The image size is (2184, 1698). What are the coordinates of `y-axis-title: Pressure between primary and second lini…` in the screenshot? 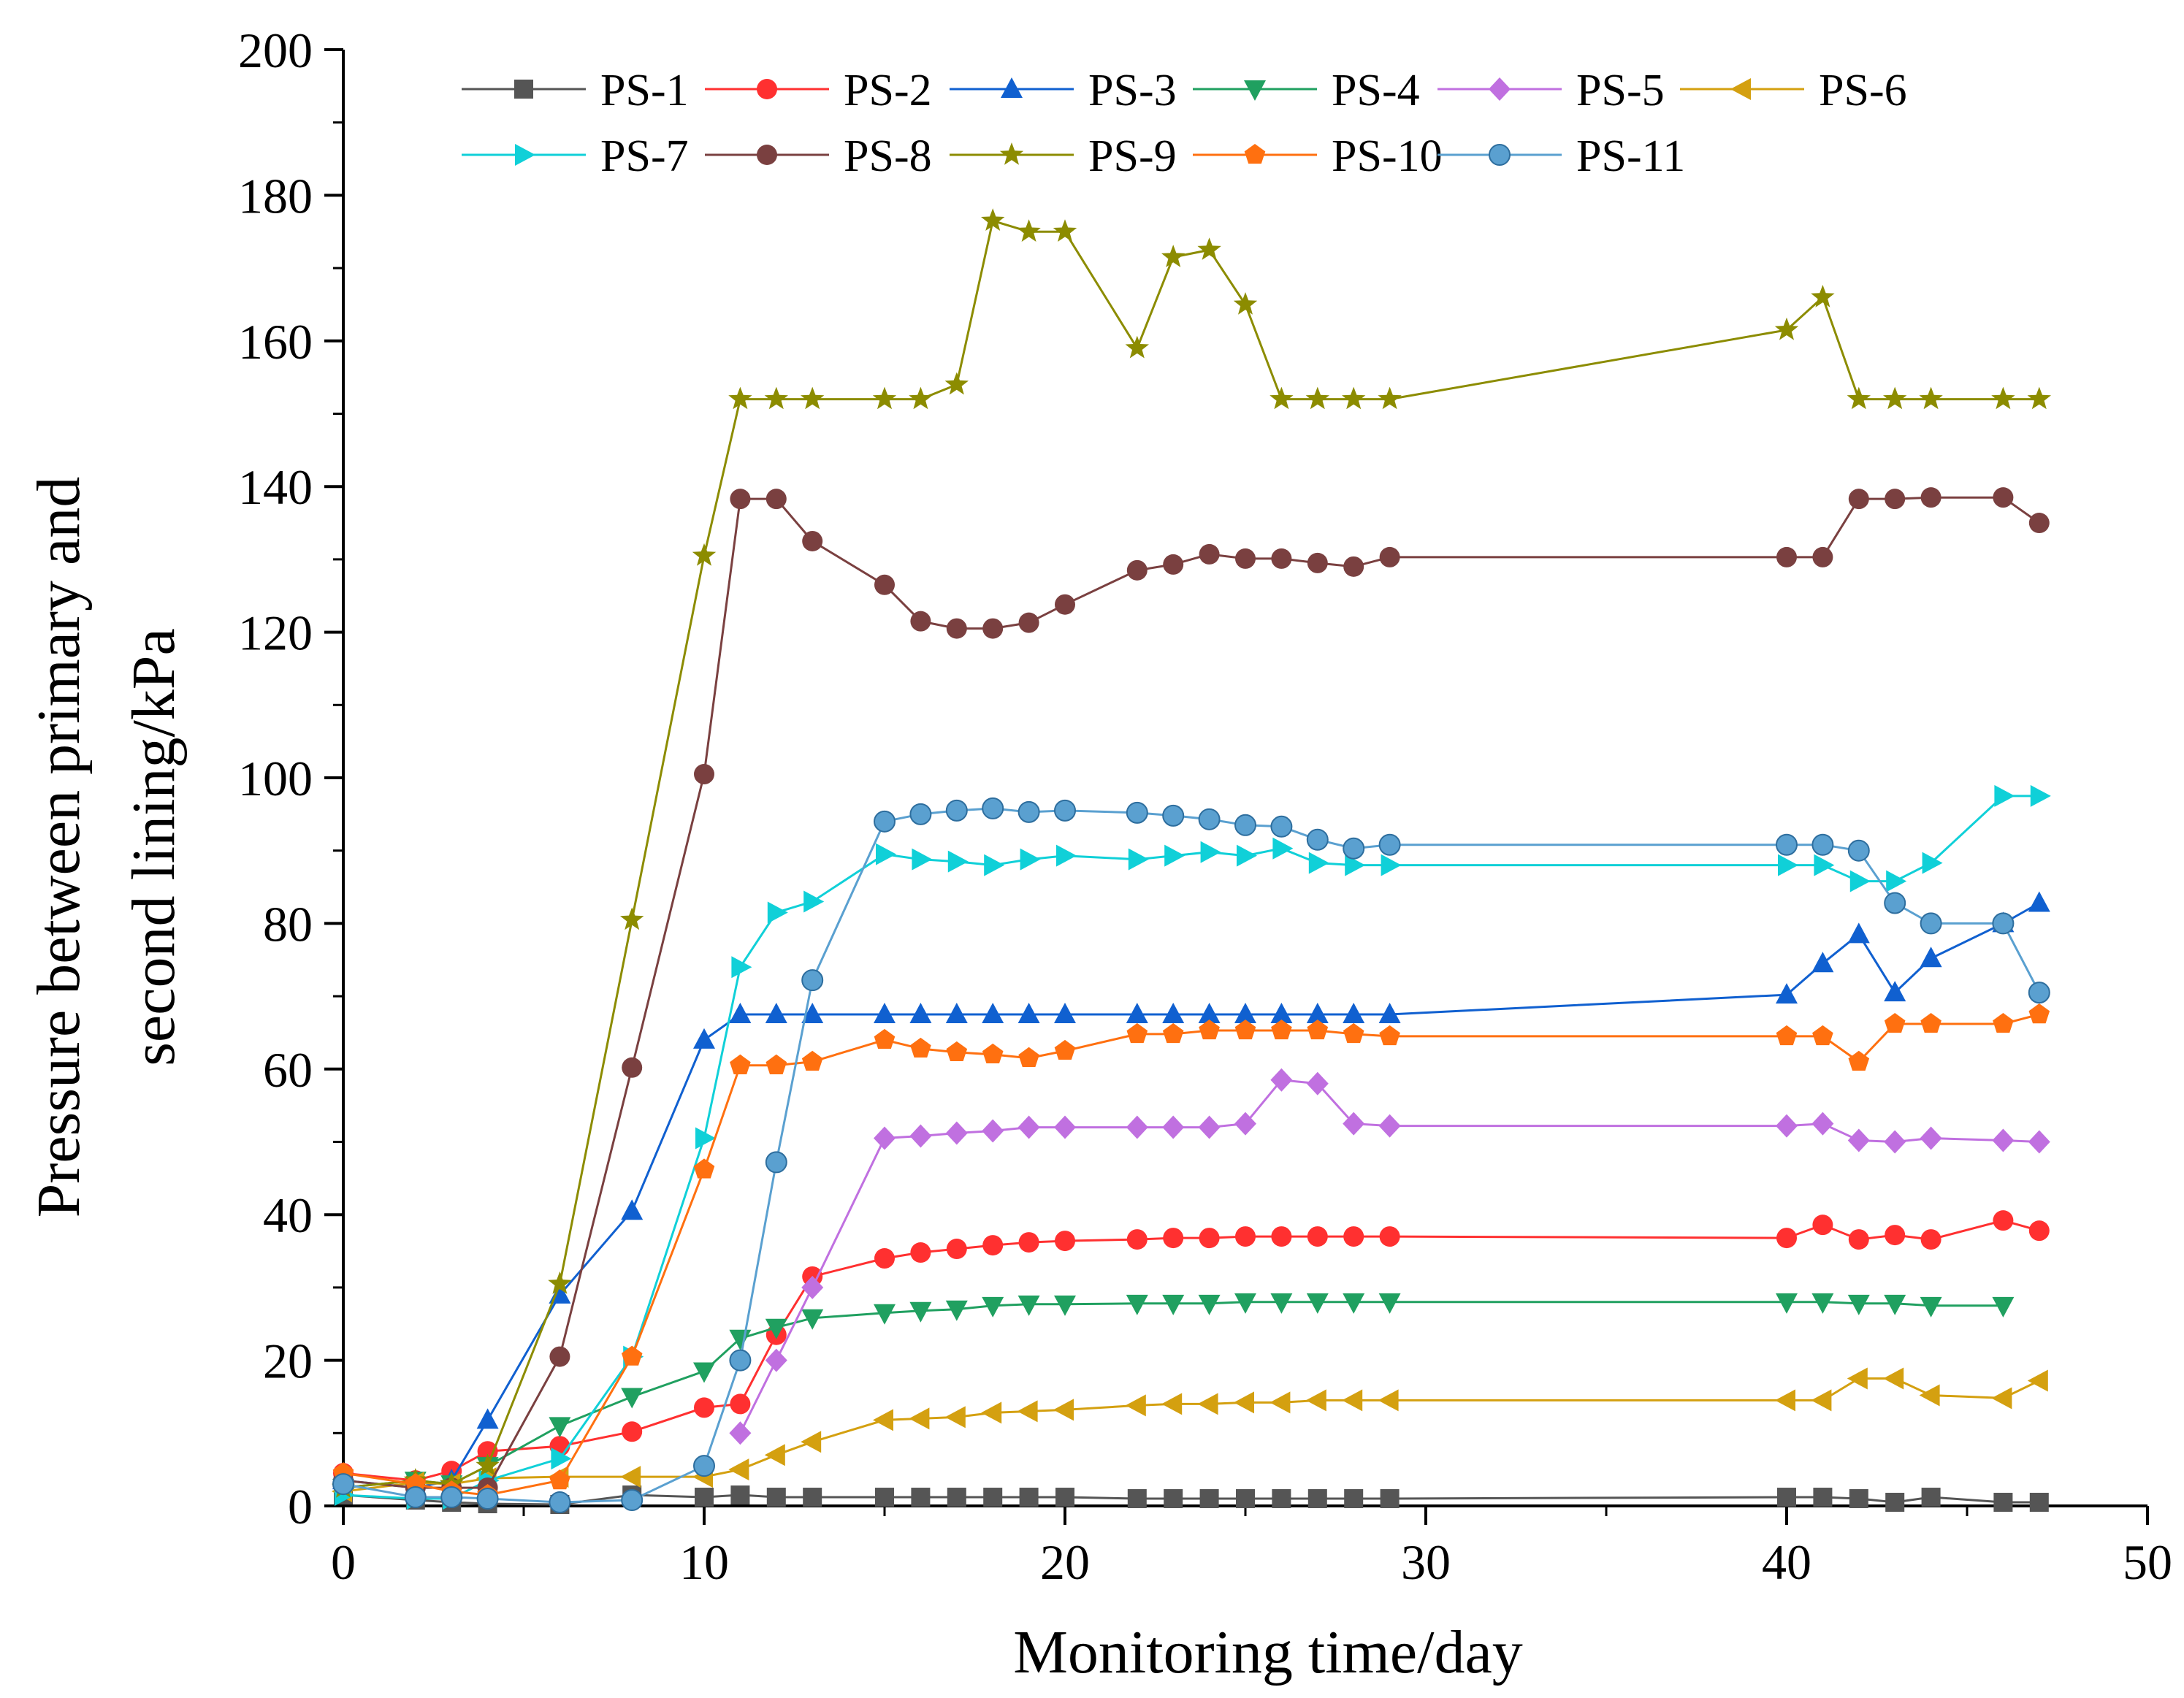 It's located at (107, 847).